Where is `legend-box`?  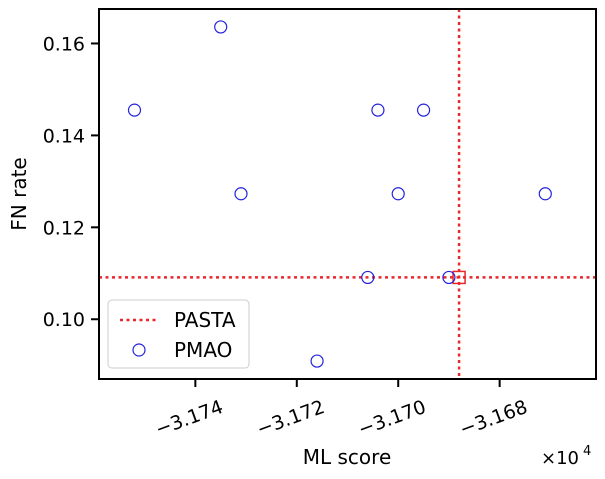 legend-box is located at coordinates (178, 334).